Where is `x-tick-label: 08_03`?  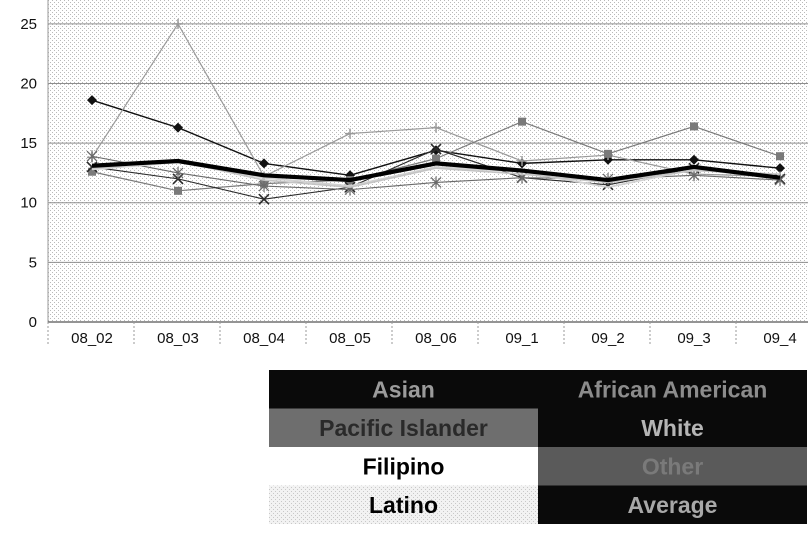 x-tick-label: 08_03 is located at coordinates (178, 338).